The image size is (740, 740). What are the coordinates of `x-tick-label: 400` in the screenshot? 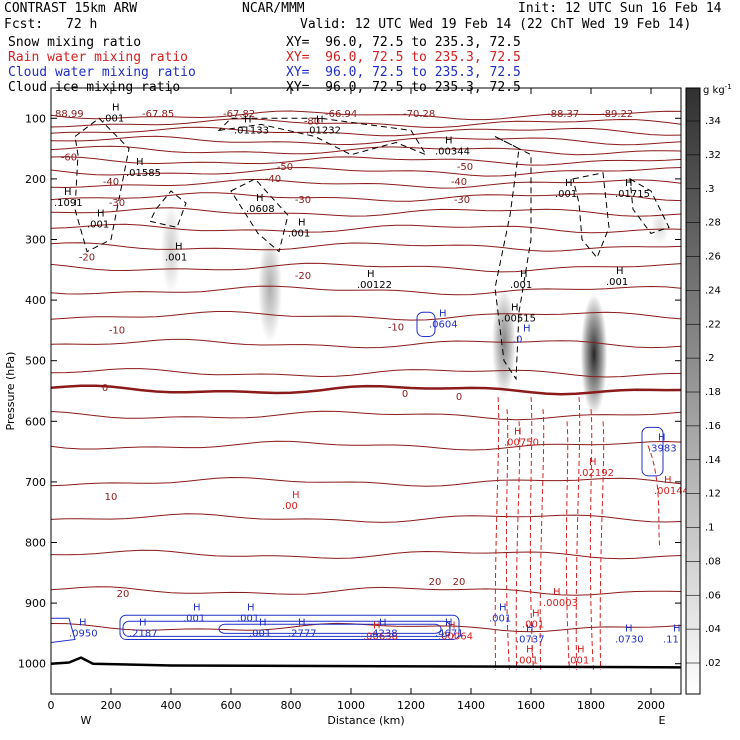 It's located at (171, 705).